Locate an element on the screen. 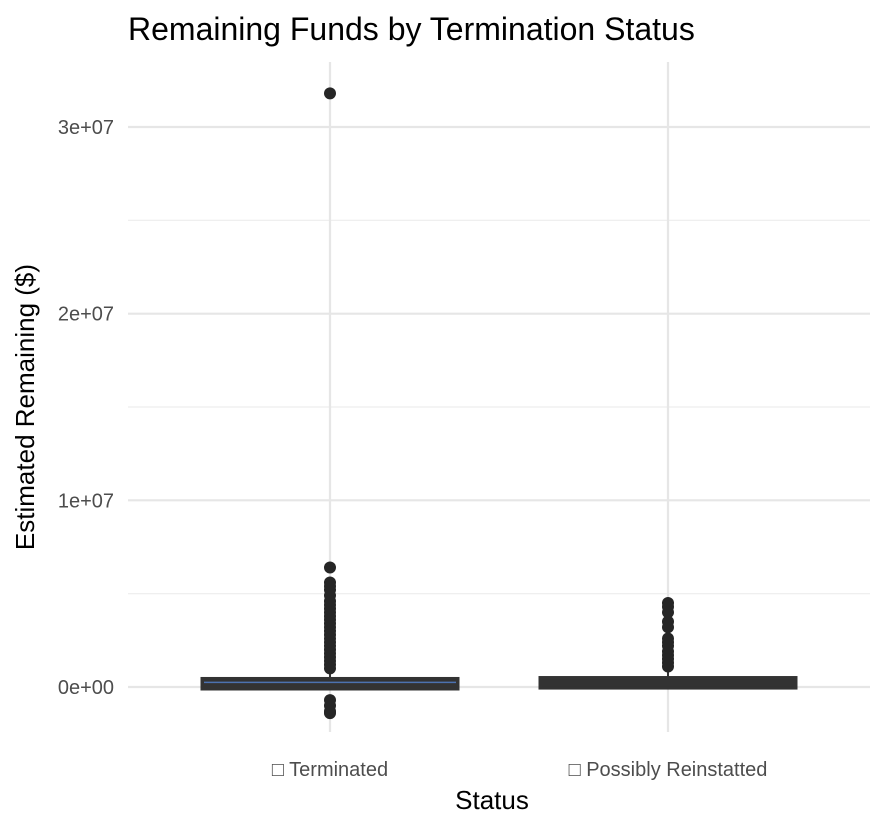  x-axis-title: Status is located at coordinates (492, 800).